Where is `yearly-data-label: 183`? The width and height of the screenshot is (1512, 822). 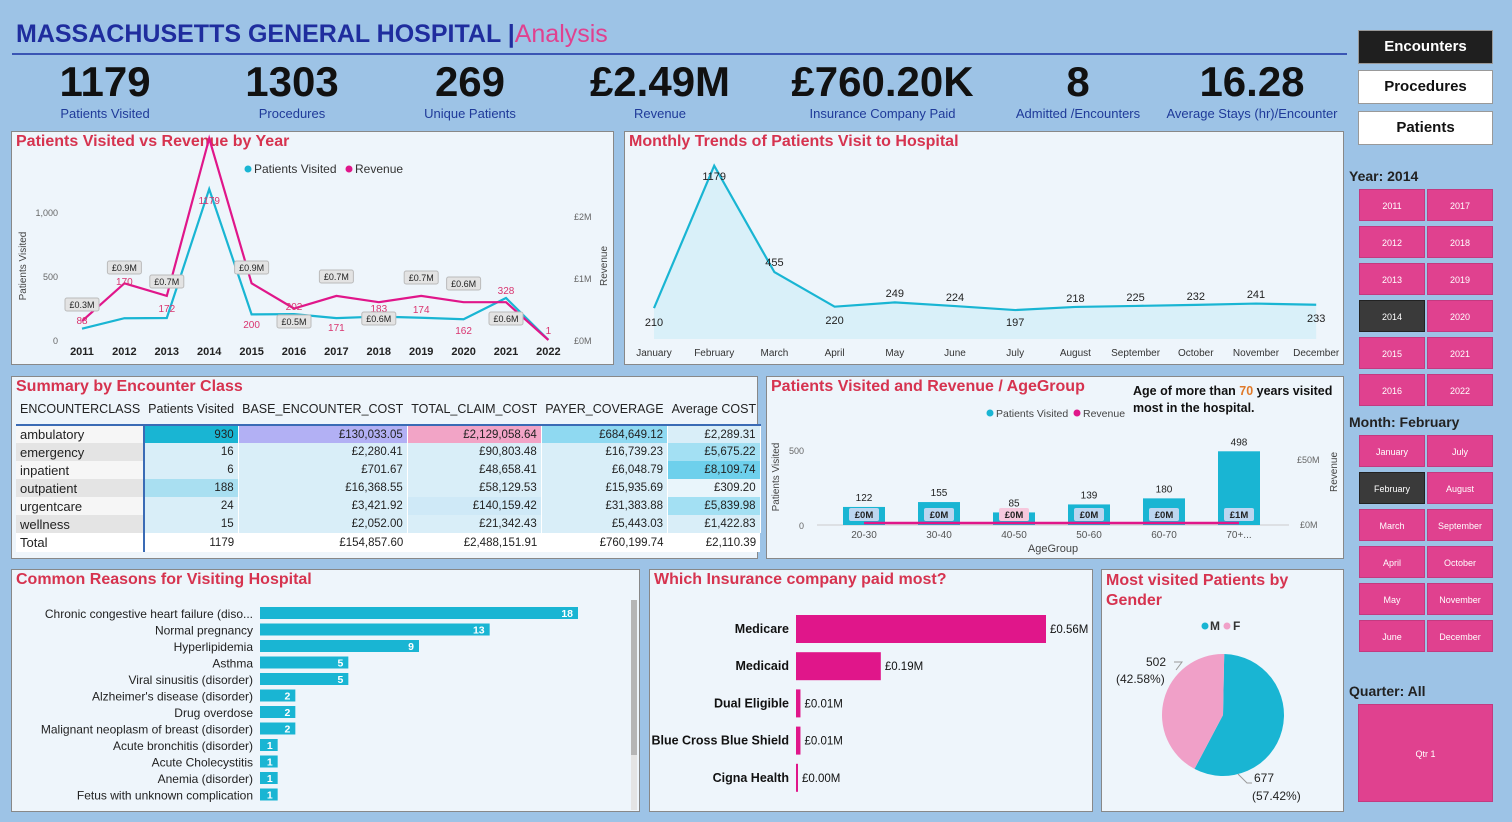 yearly-data-label: 183 is located at coordinates (378, 309).